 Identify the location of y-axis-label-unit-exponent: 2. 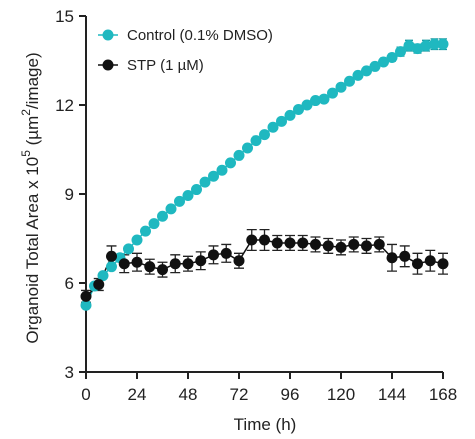
(26, 112).